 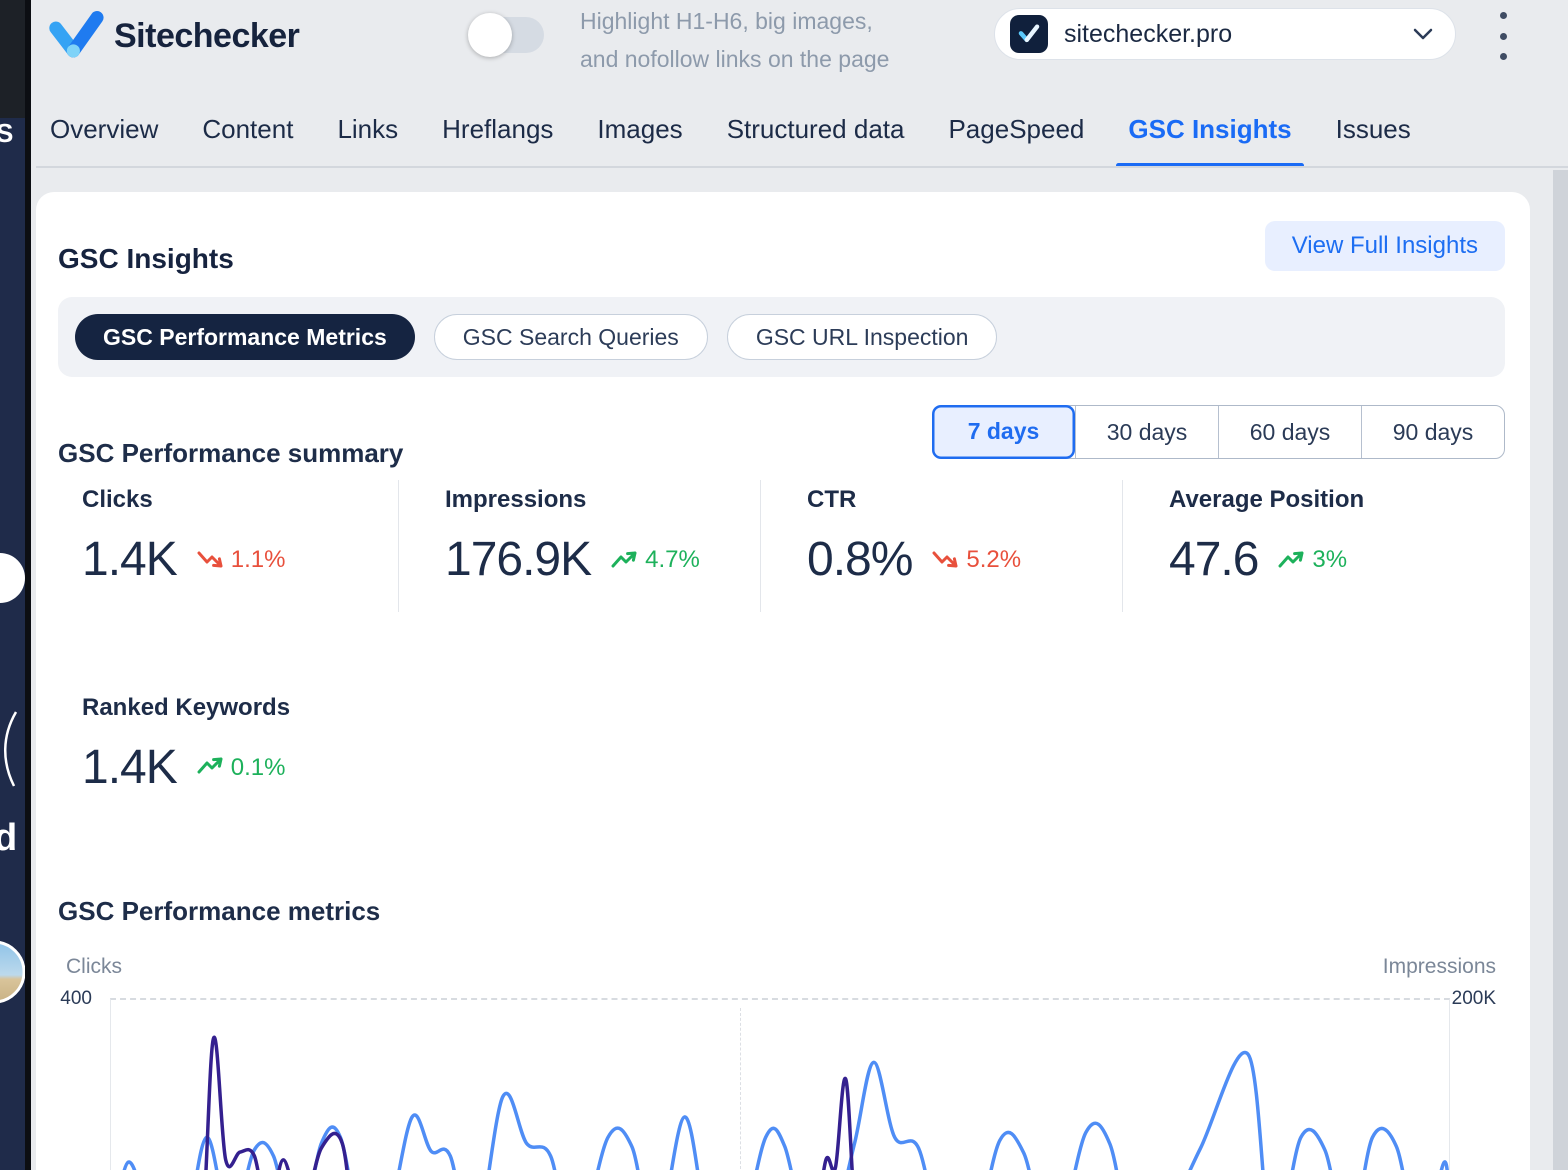 I want to click on range-7-days: 7 days, so click(x=1003, y=431).